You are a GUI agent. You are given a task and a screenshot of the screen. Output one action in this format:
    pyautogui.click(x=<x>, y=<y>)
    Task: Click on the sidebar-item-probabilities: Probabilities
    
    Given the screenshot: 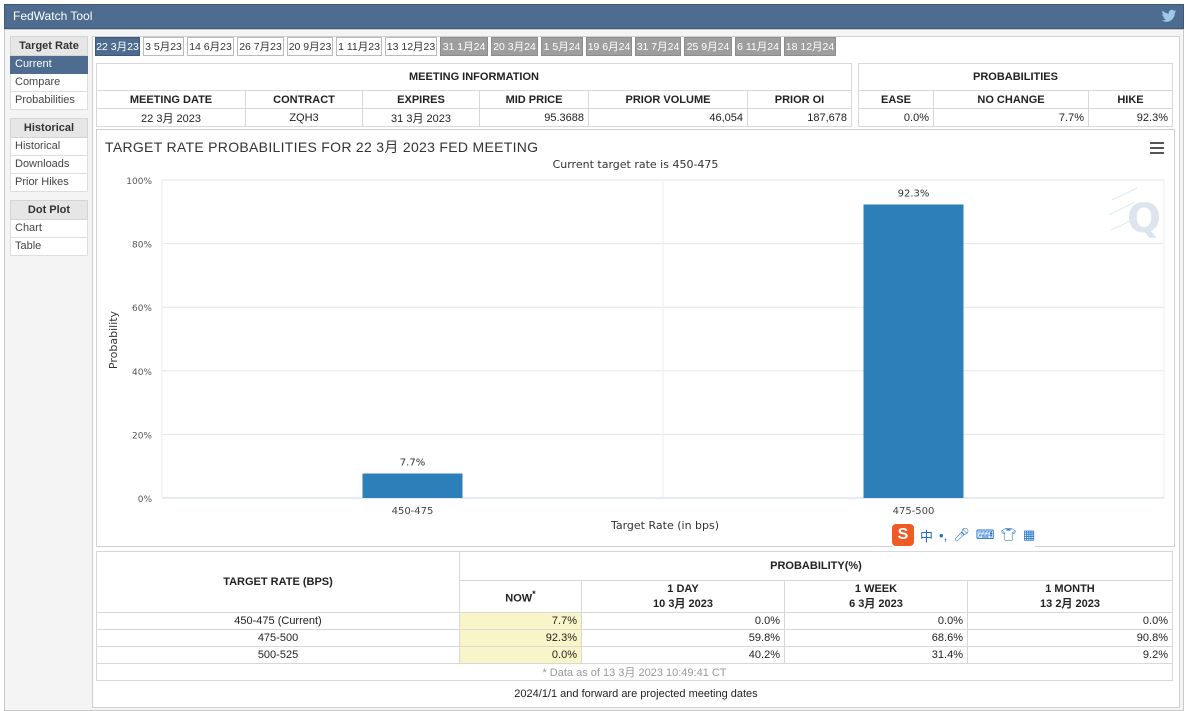 What is the action you would take?
    pyautogui.click(x=49, y=101)
    